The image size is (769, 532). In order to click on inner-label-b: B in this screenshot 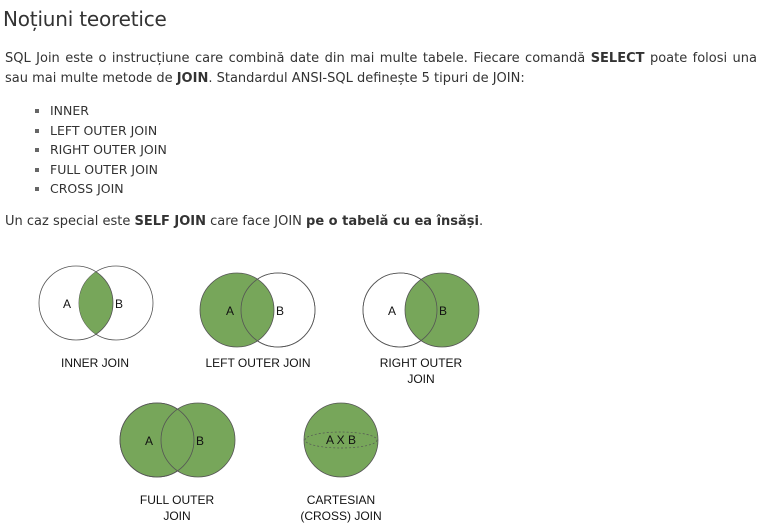, I will do `click(119, 304)`.